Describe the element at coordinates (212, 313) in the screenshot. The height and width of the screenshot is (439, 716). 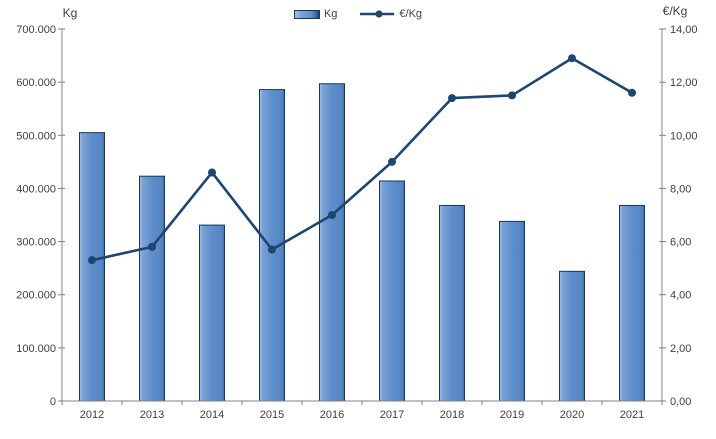
I see `bar-2014` at that location.